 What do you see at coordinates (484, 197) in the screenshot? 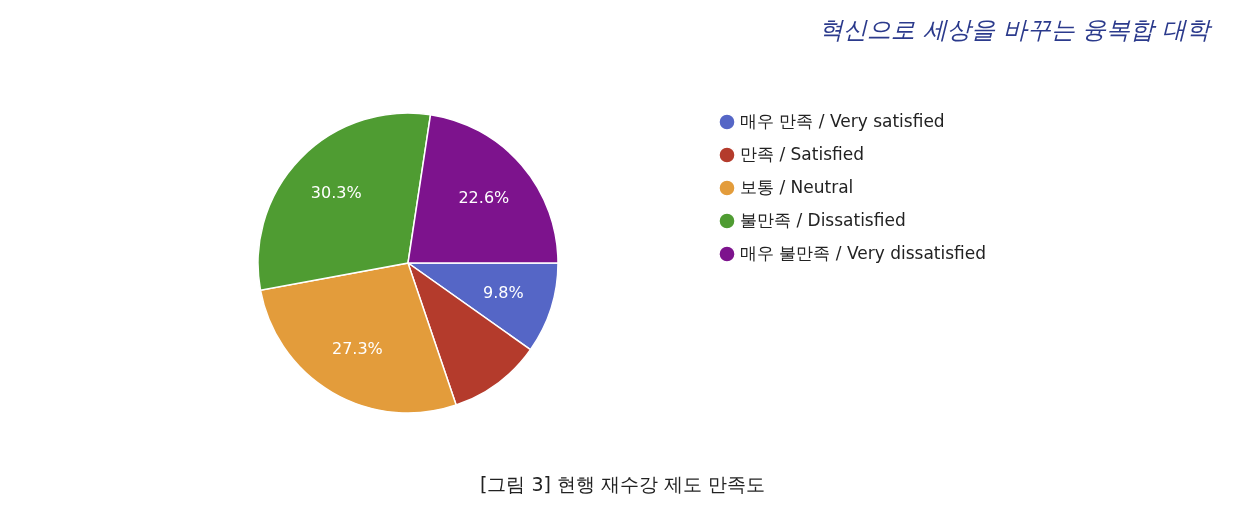
I see `data-label: 22.6%` at bounding box center [484, 197].